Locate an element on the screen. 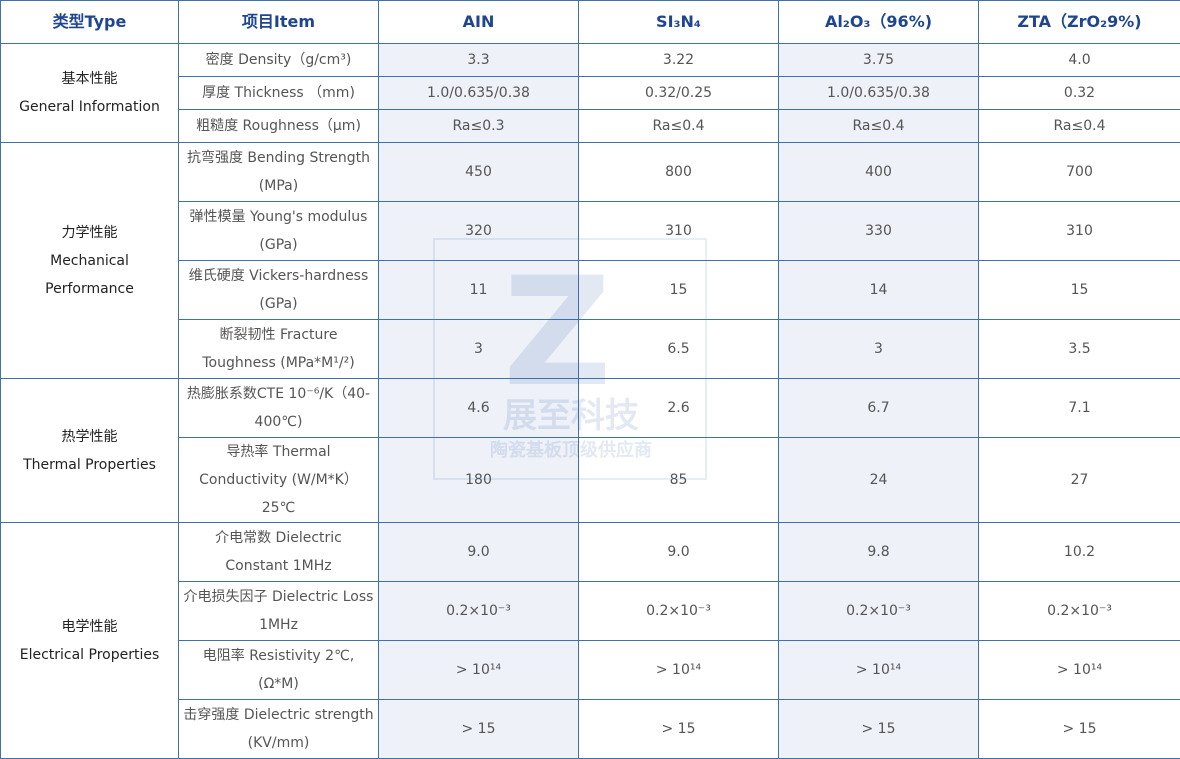  value-cell: 7.1 is located at coordinates (1079, 408).